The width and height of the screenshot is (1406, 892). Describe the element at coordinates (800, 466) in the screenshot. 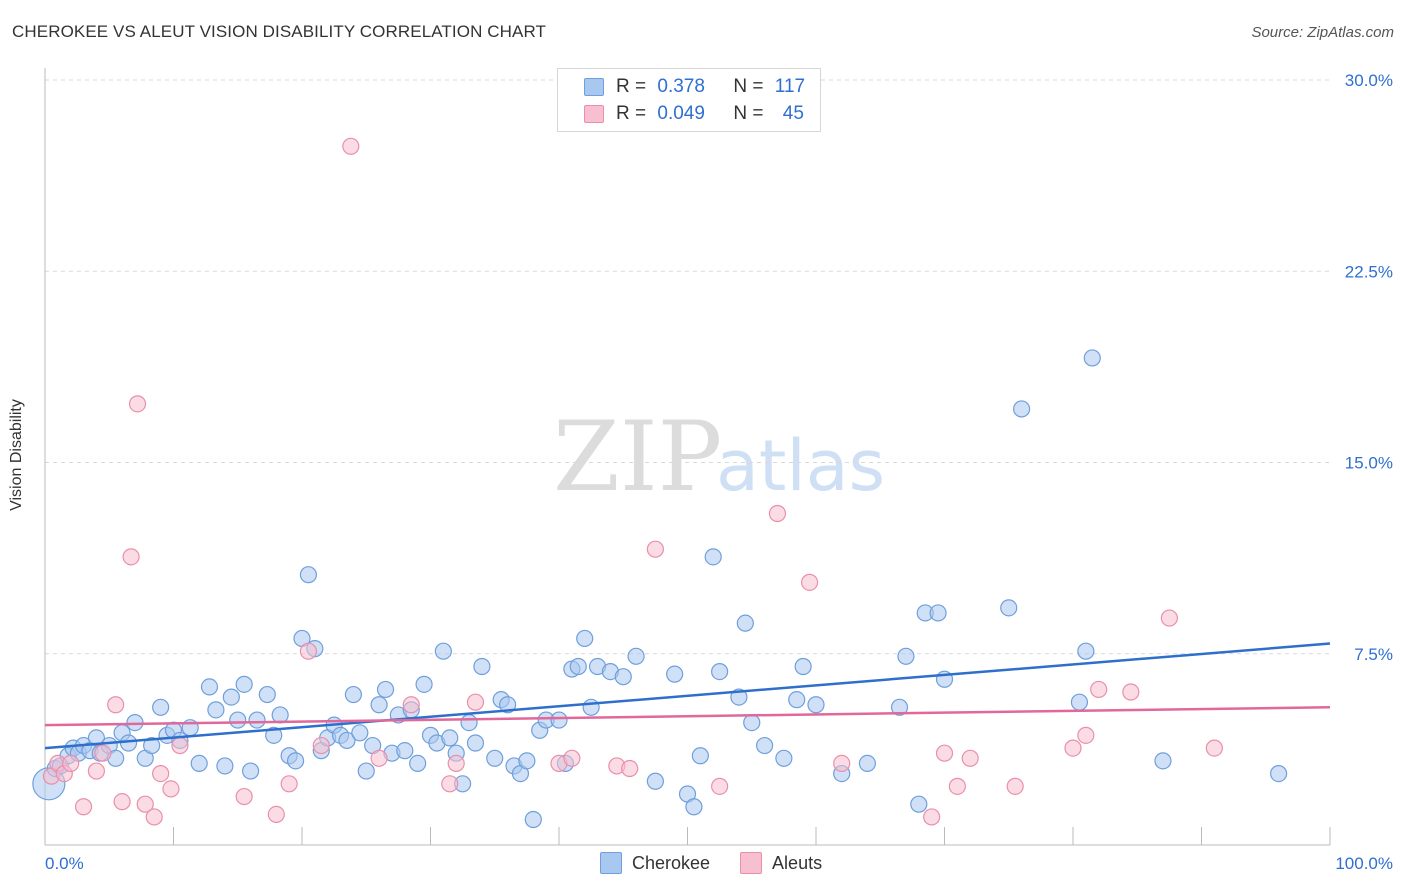

I see `watermark-atlas: atlas` at that location.